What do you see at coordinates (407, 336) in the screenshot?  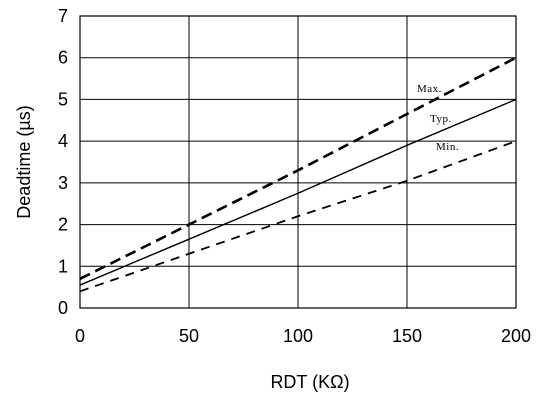 I see `x-tick-label-3: 150` at bounding box center [407, 336].